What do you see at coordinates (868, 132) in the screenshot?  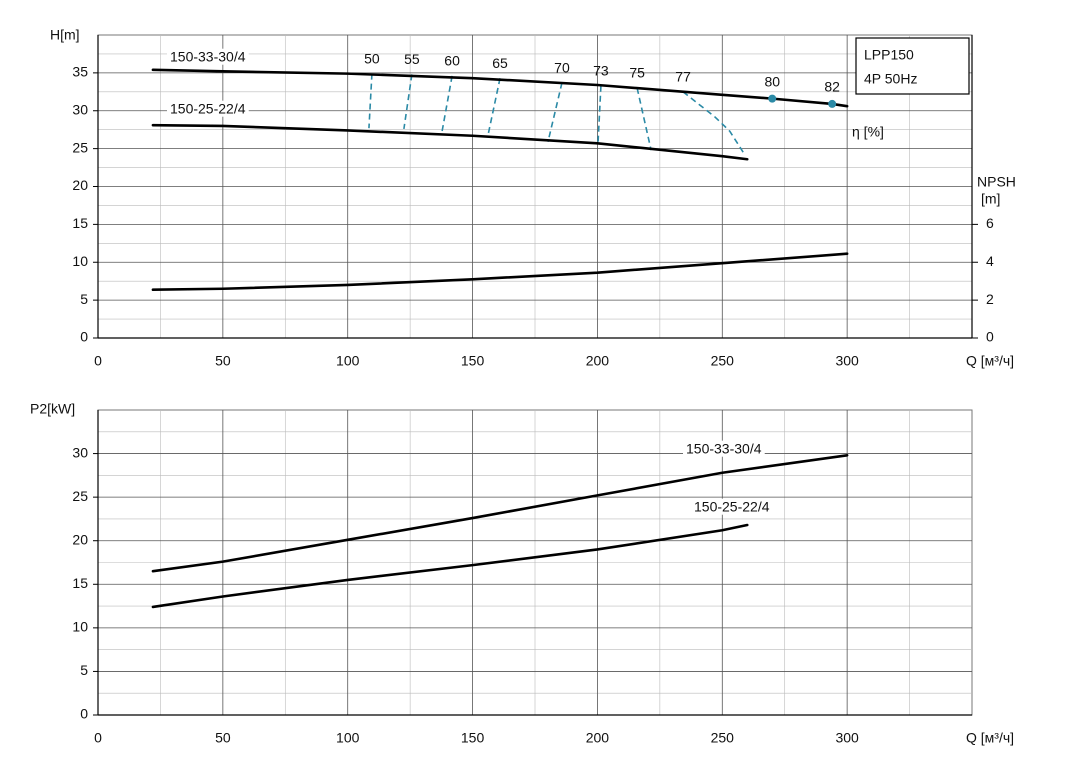 I see `efficiency-axis-label: η [%]` at bounding box center [868, 132].